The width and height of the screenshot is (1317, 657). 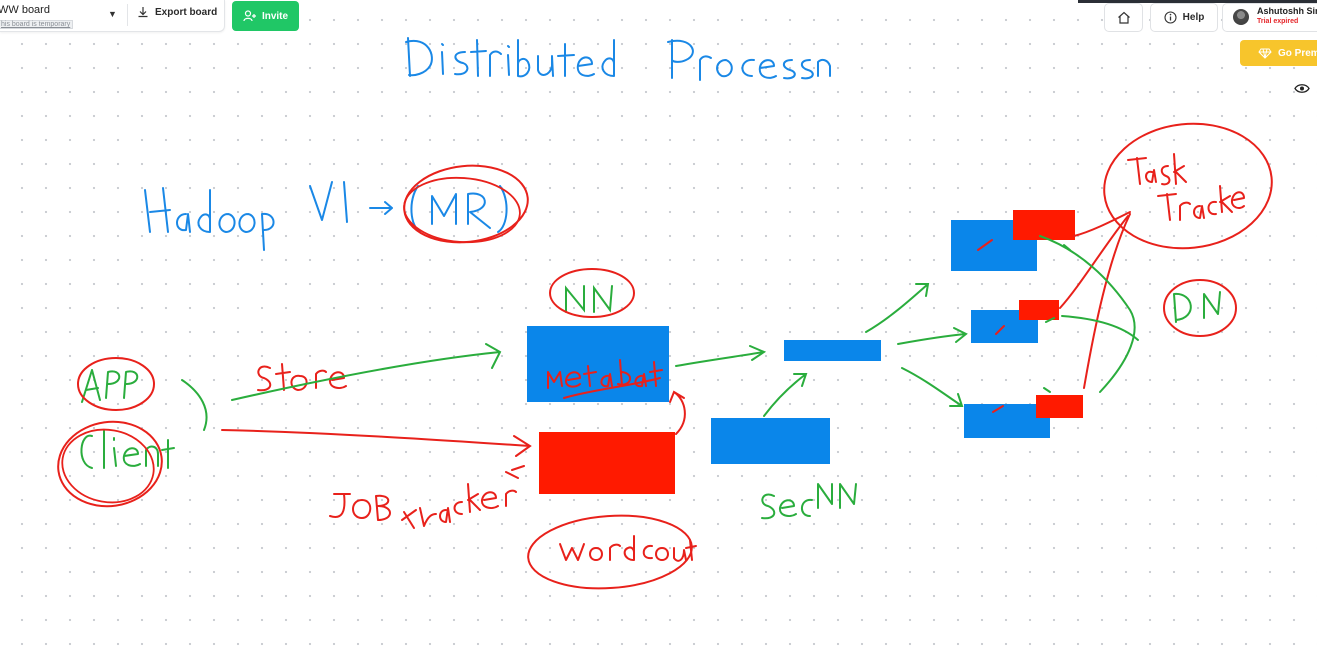 I want to click on circle-task-tracker, so click(x=1188, y=186).